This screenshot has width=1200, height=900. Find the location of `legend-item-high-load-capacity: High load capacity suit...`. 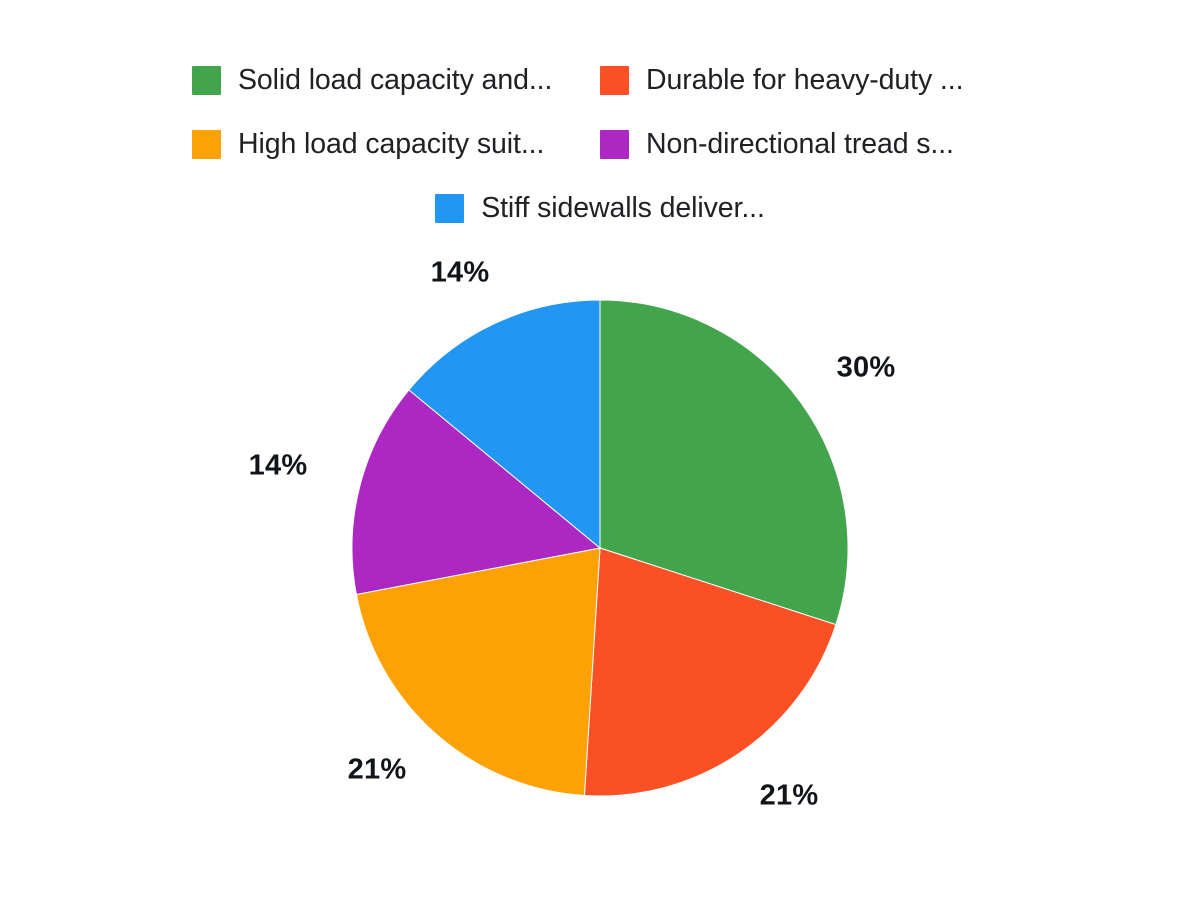

legend-item-high-load-capacity: High load capacity suit... is located at coordinates (396, 144).